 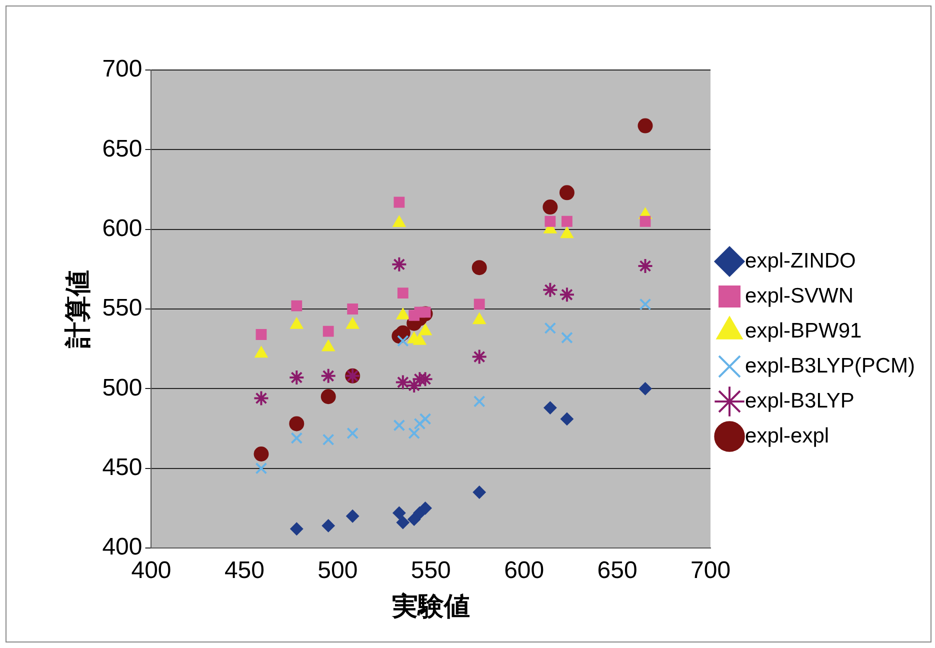 What do you see at coordinates (524, 570) in the screenshot?
I see `x-tick-label: 600` at bounding box center [524, 570].